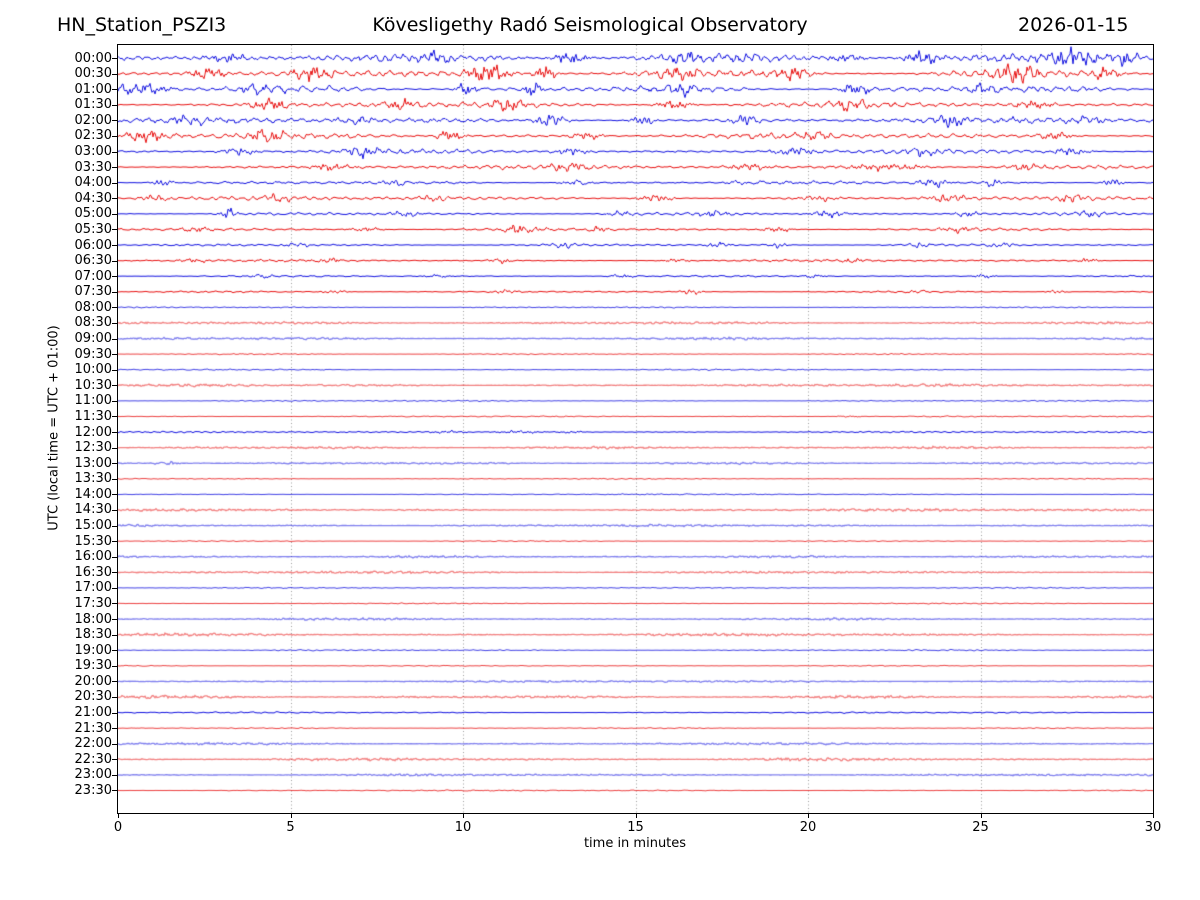 This screenshot has height=900, width=1200. I want to click on y-tick-label: 03:30, so click(93, 167).